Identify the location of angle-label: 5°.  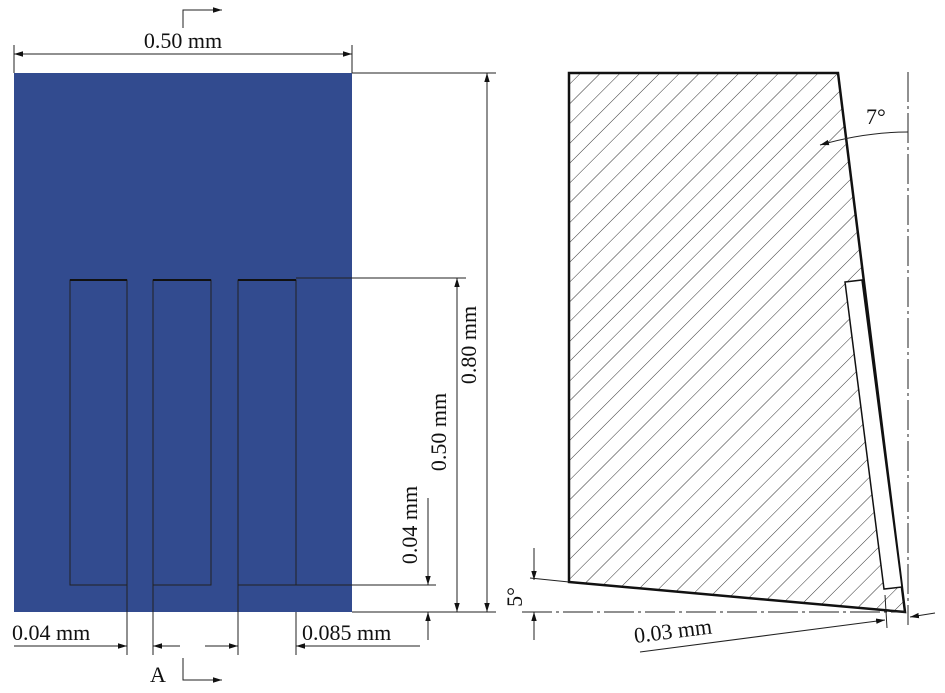
(514, 597).